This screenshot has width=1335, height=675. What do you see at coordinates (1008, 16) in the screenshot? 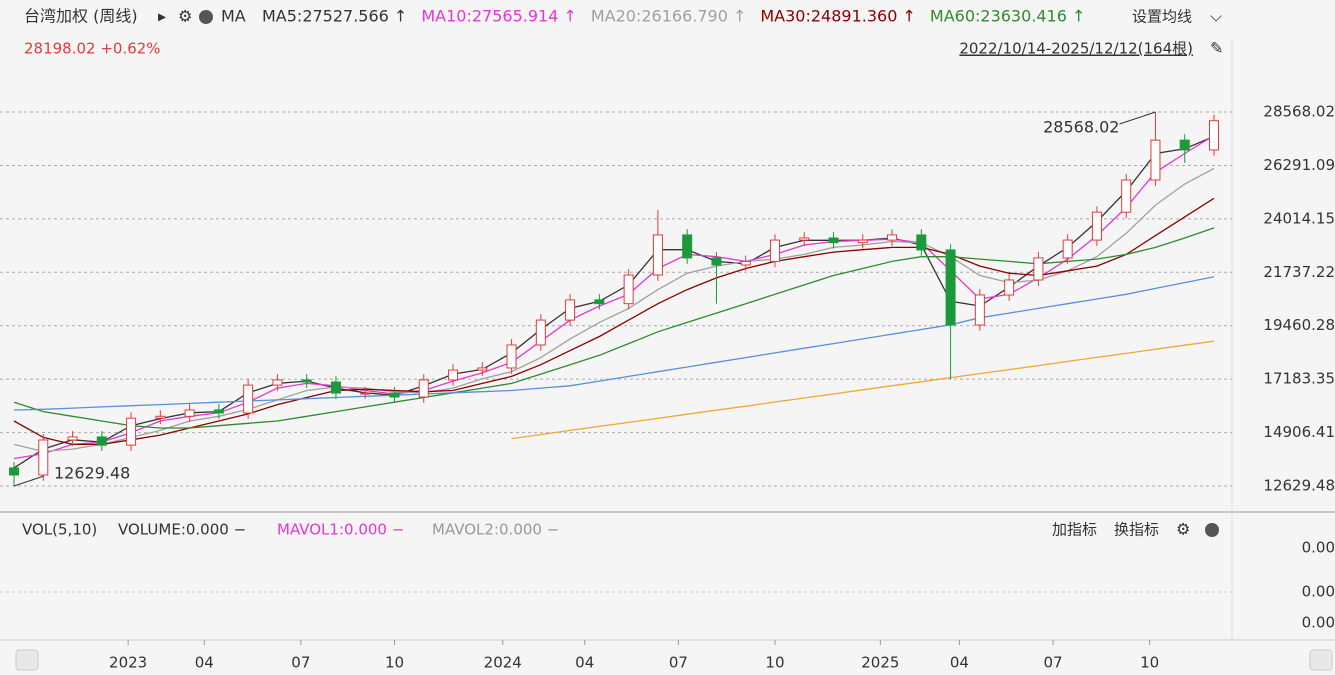
I see `legend-item: MA60:23630.416 ↑` at bounding box center [1008, 16].